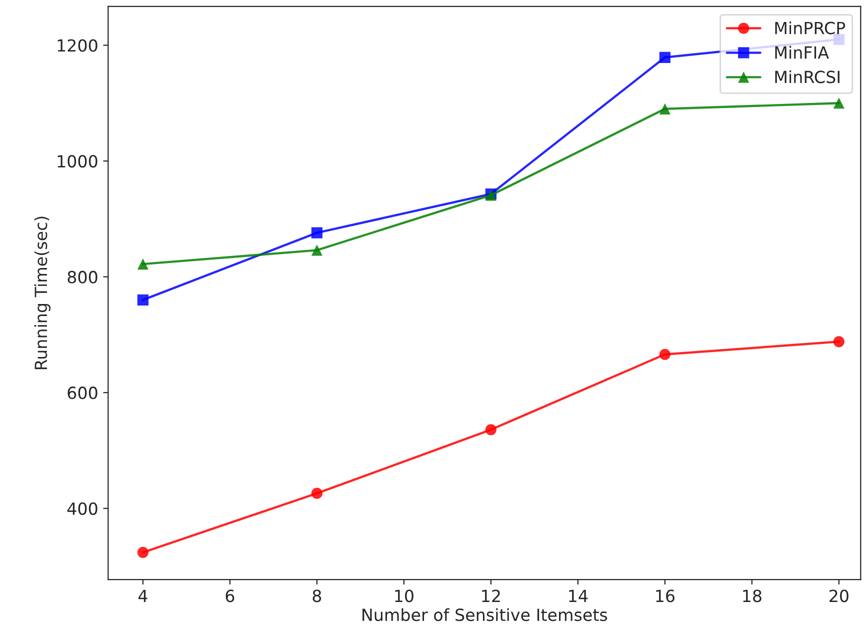 This screenshot has height=644, width=865. I want to click on legend-label: MinPRCP, so click(810, 27).